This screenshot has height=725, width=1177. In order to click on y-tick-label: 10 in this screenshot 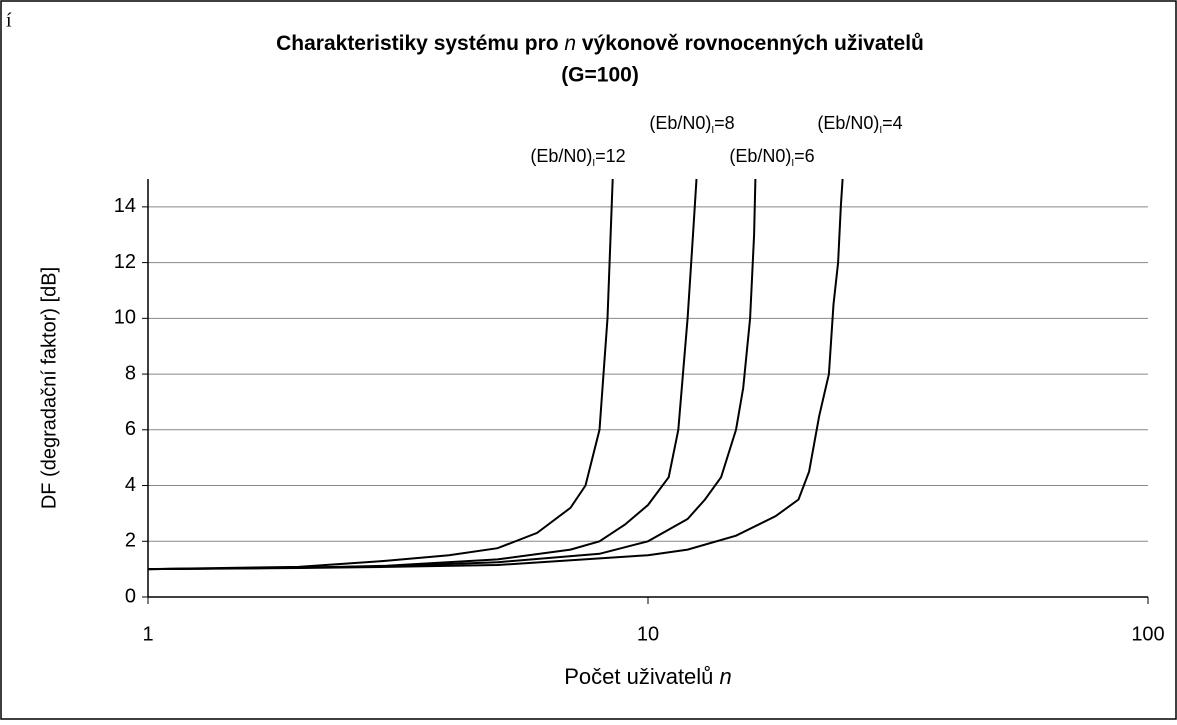, I will do `click(125, 318)`.